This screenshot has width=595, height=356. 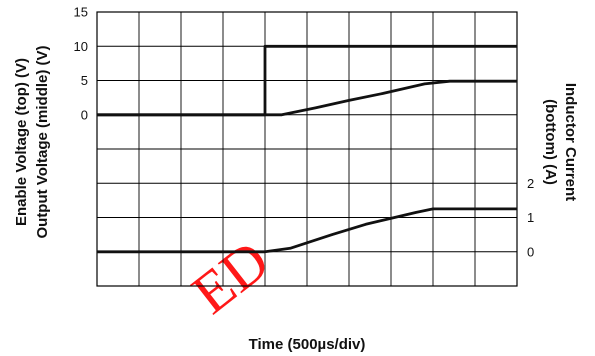 I want to click on right-tick-label: 1, so click(x=530, y=217).